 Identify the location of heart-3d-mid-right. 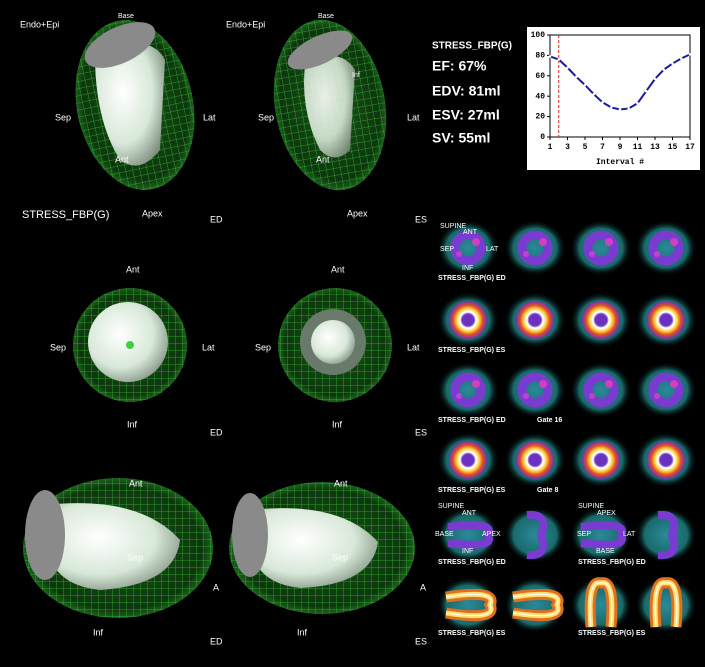
(335, 345).